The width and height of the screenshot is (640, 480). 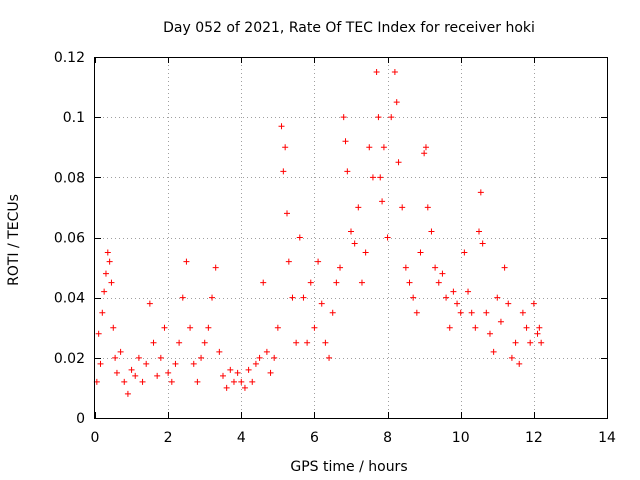 I want to click on x-tick-label: 14, so click(x=607, y=438).